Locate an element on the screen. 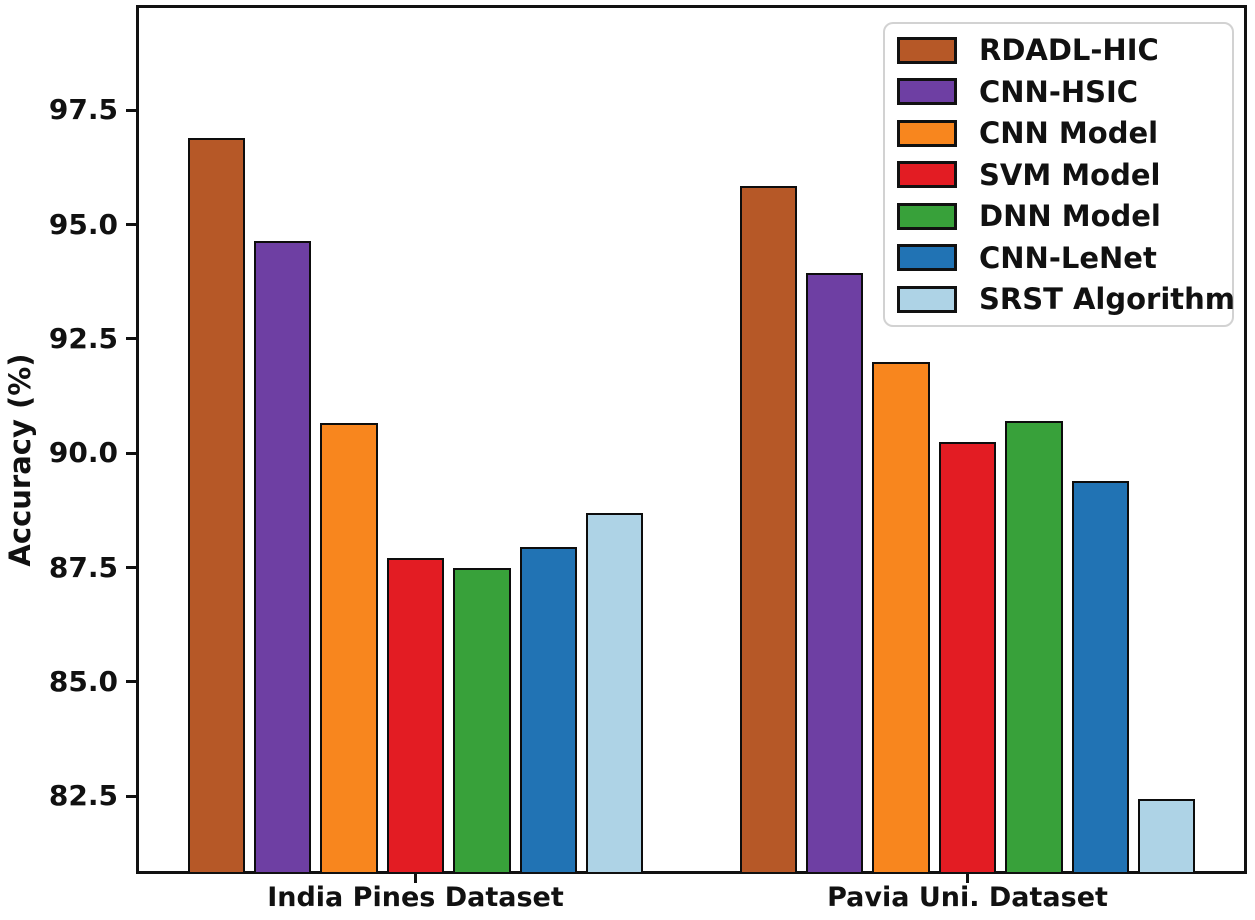  y-tick-label: 95.0 is located at coordinates (83, 224).